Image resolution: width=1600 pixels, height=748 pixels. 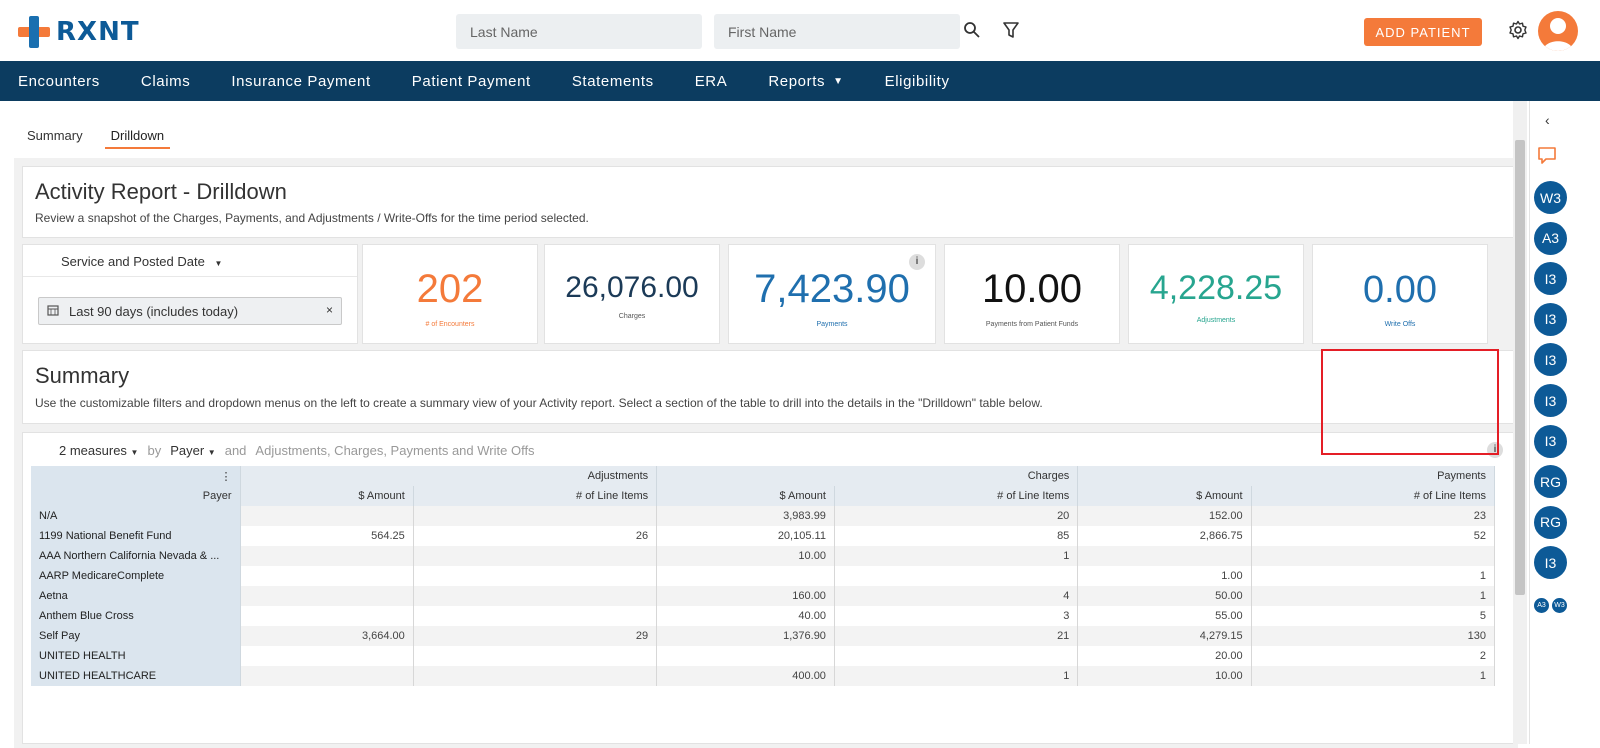 I want to click on value-cell: 564.25, so click(x=327, y=536).